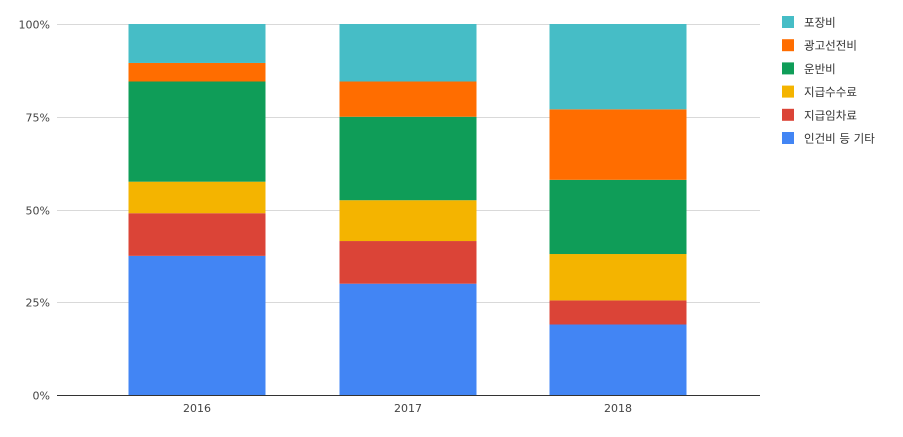 The image size is (903, 437). Describe the element at coordinates (820, 23) in the screenshot. I see `legend-label: 포장비` at that location.